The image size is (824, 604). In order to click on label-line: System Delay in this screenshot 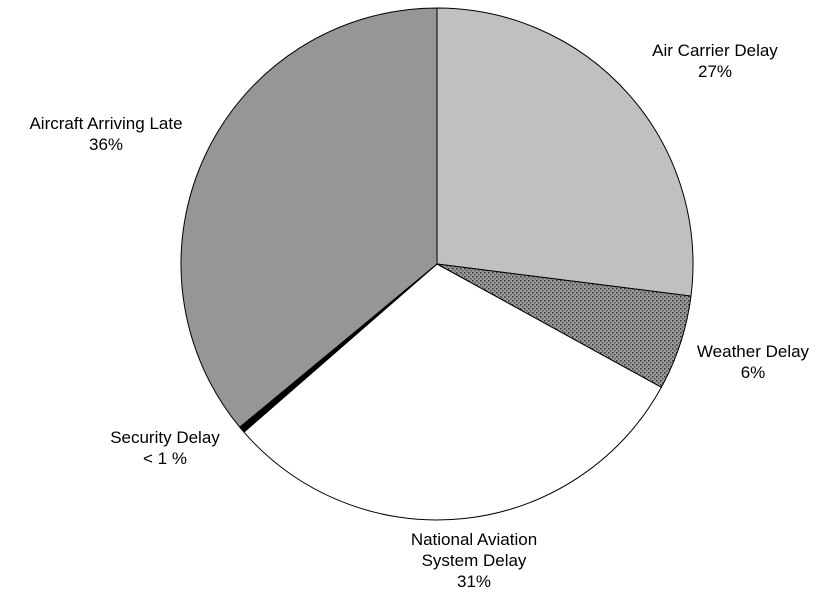, I will do `click(474, 560)`.